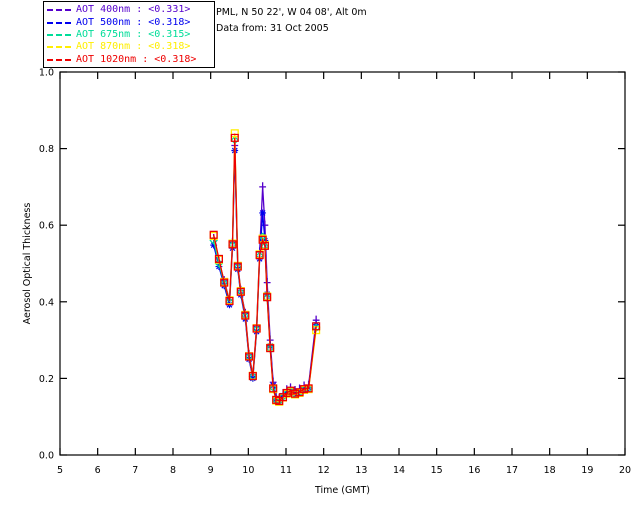 Image resolution: width=640 pixels, height=512 pixels. I want to click on annotation-site-line: PML, N 50 22', W 04 08', Alt 0m, so click(291, 12).